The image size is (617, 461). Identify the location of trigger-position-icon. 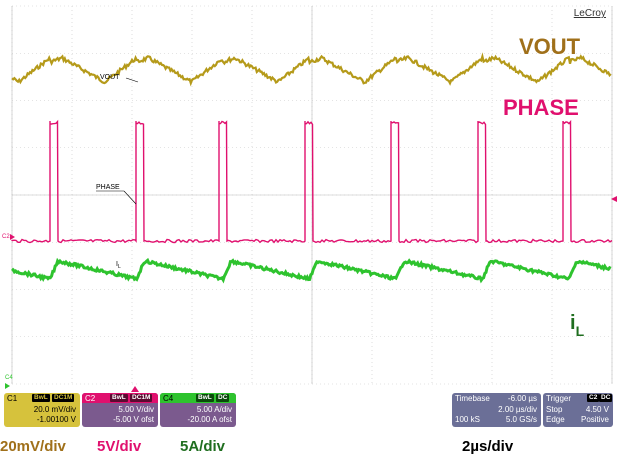
(135, 389).